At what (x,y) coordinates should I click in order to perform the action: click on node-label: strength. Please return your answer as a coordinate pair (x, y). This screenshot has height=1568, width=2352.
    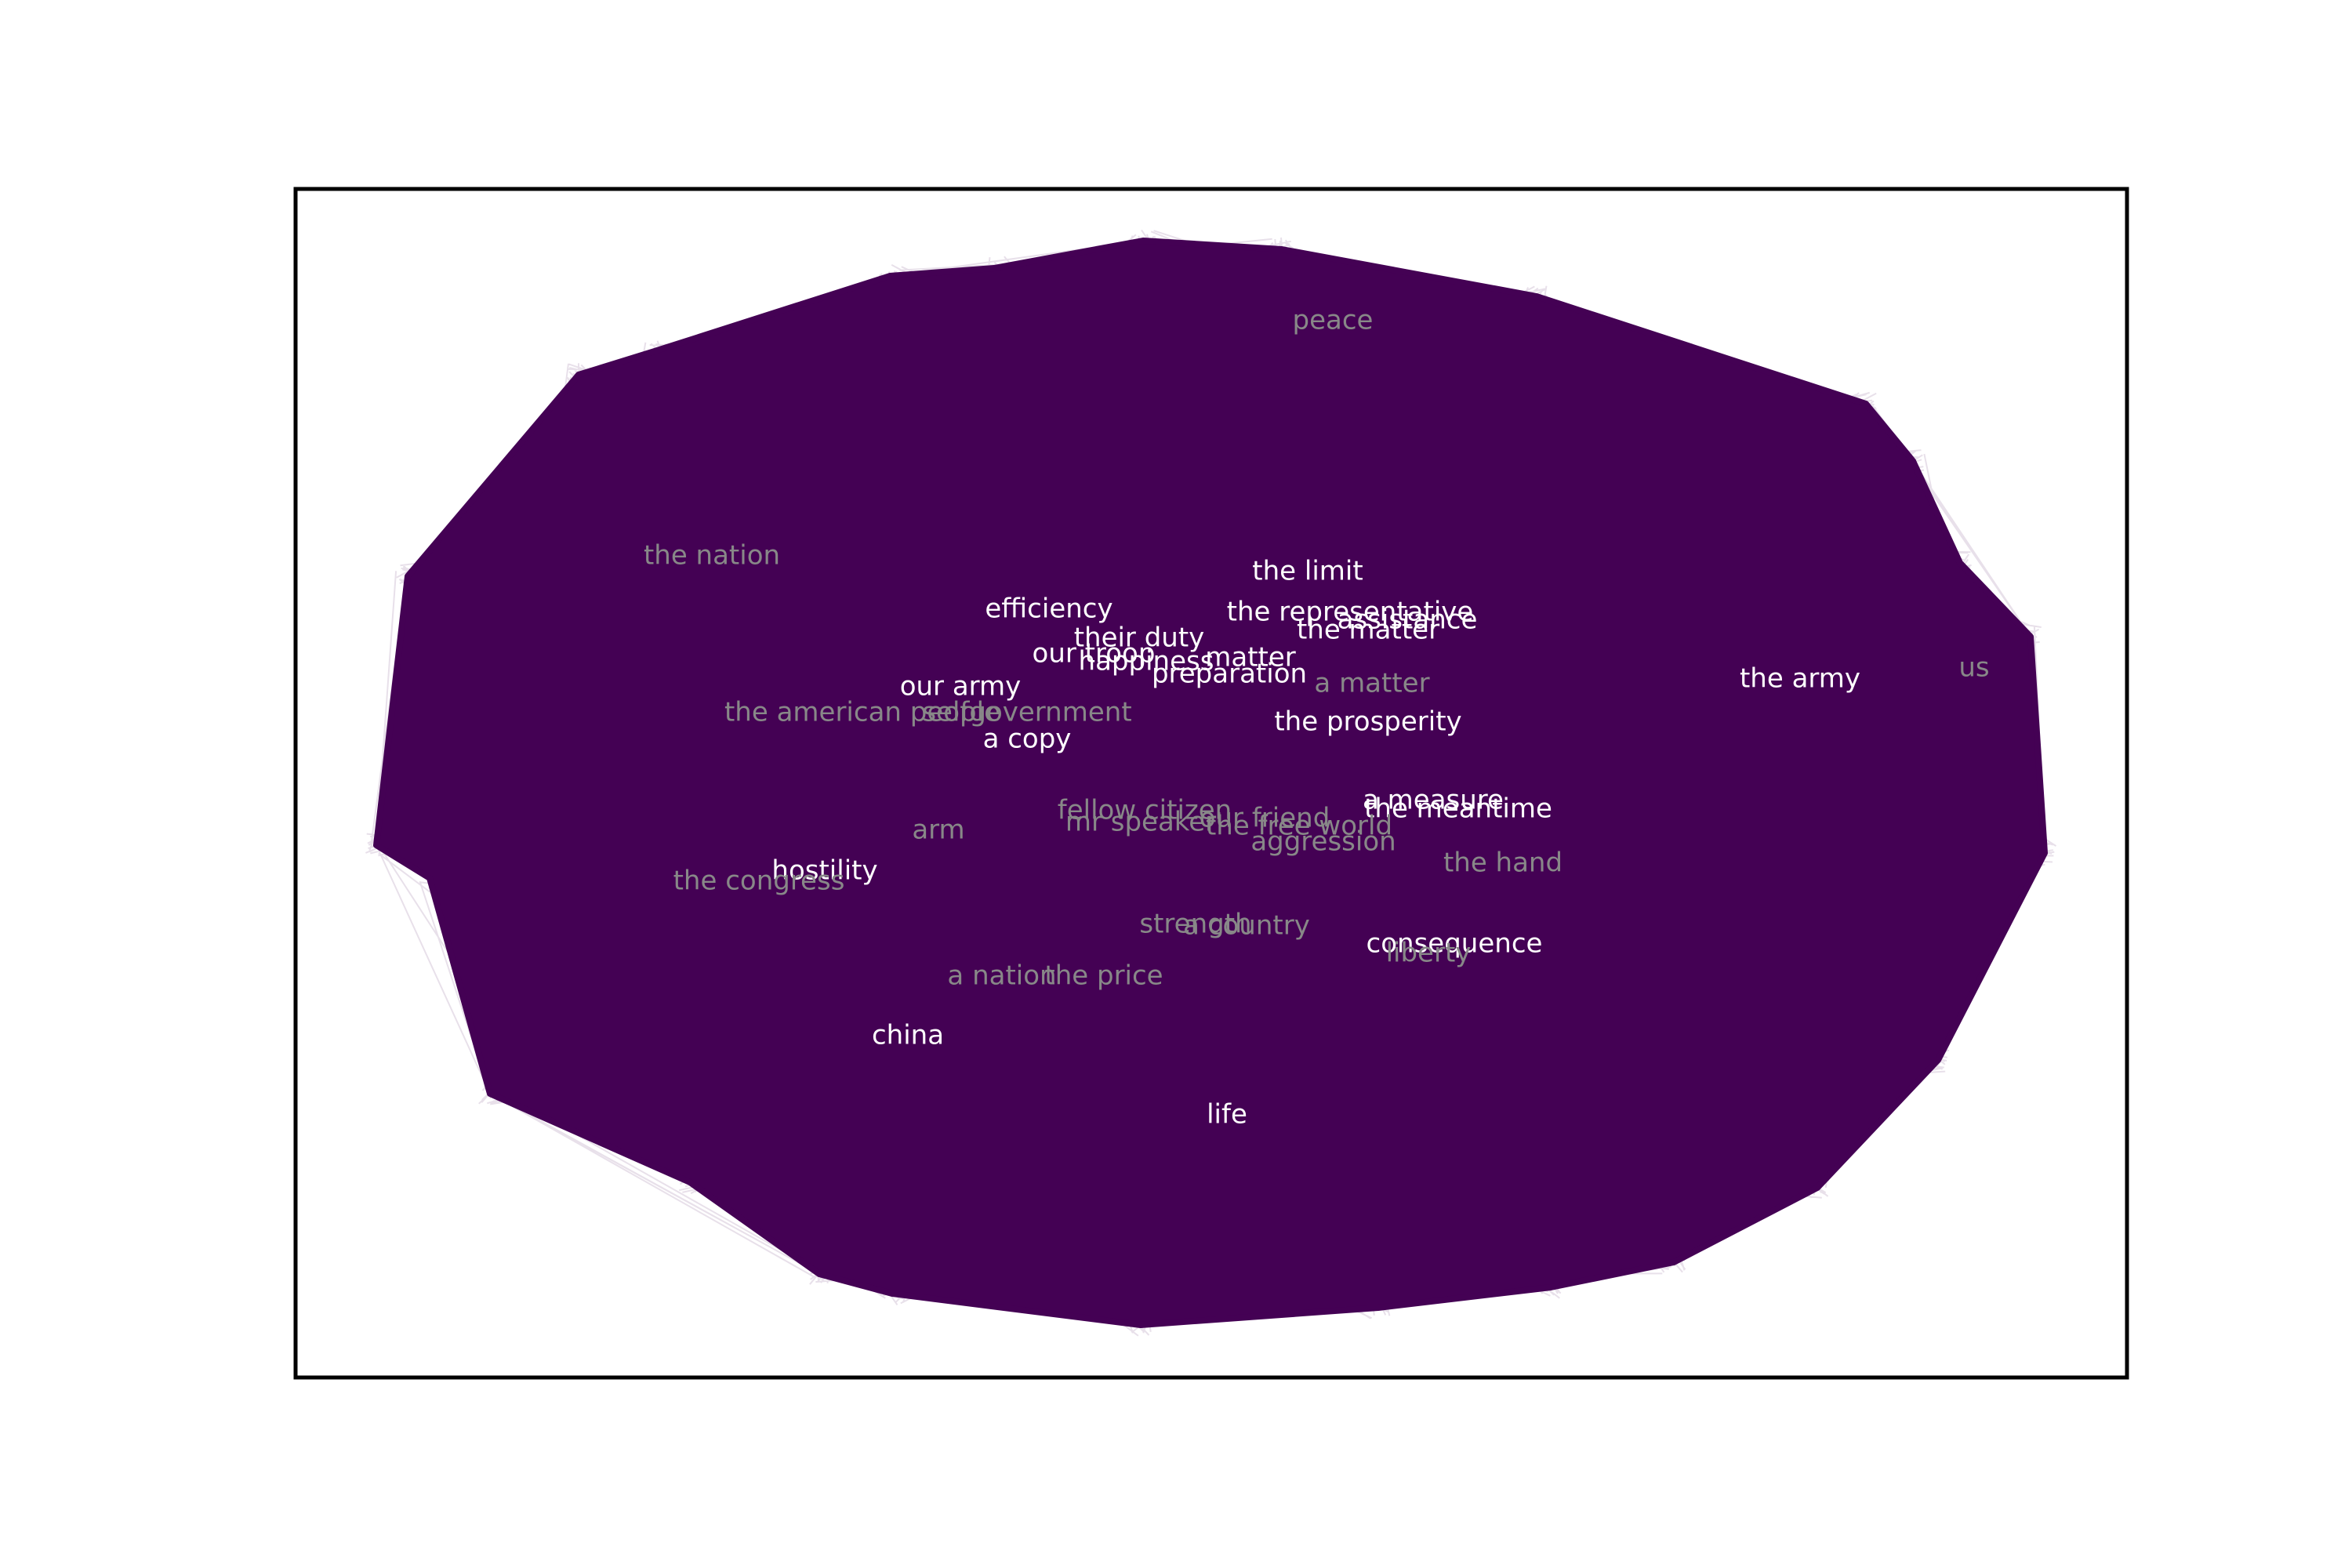
    Looking at the image, I should click on (1195, 924).